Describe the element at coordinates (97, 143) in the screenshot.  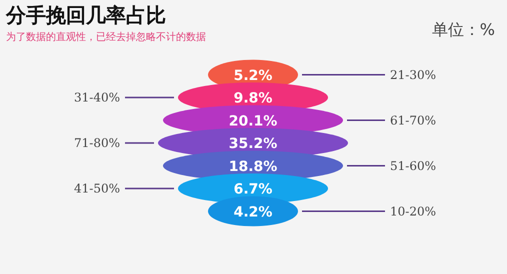
I see `category-label: 71-80%` at that location.